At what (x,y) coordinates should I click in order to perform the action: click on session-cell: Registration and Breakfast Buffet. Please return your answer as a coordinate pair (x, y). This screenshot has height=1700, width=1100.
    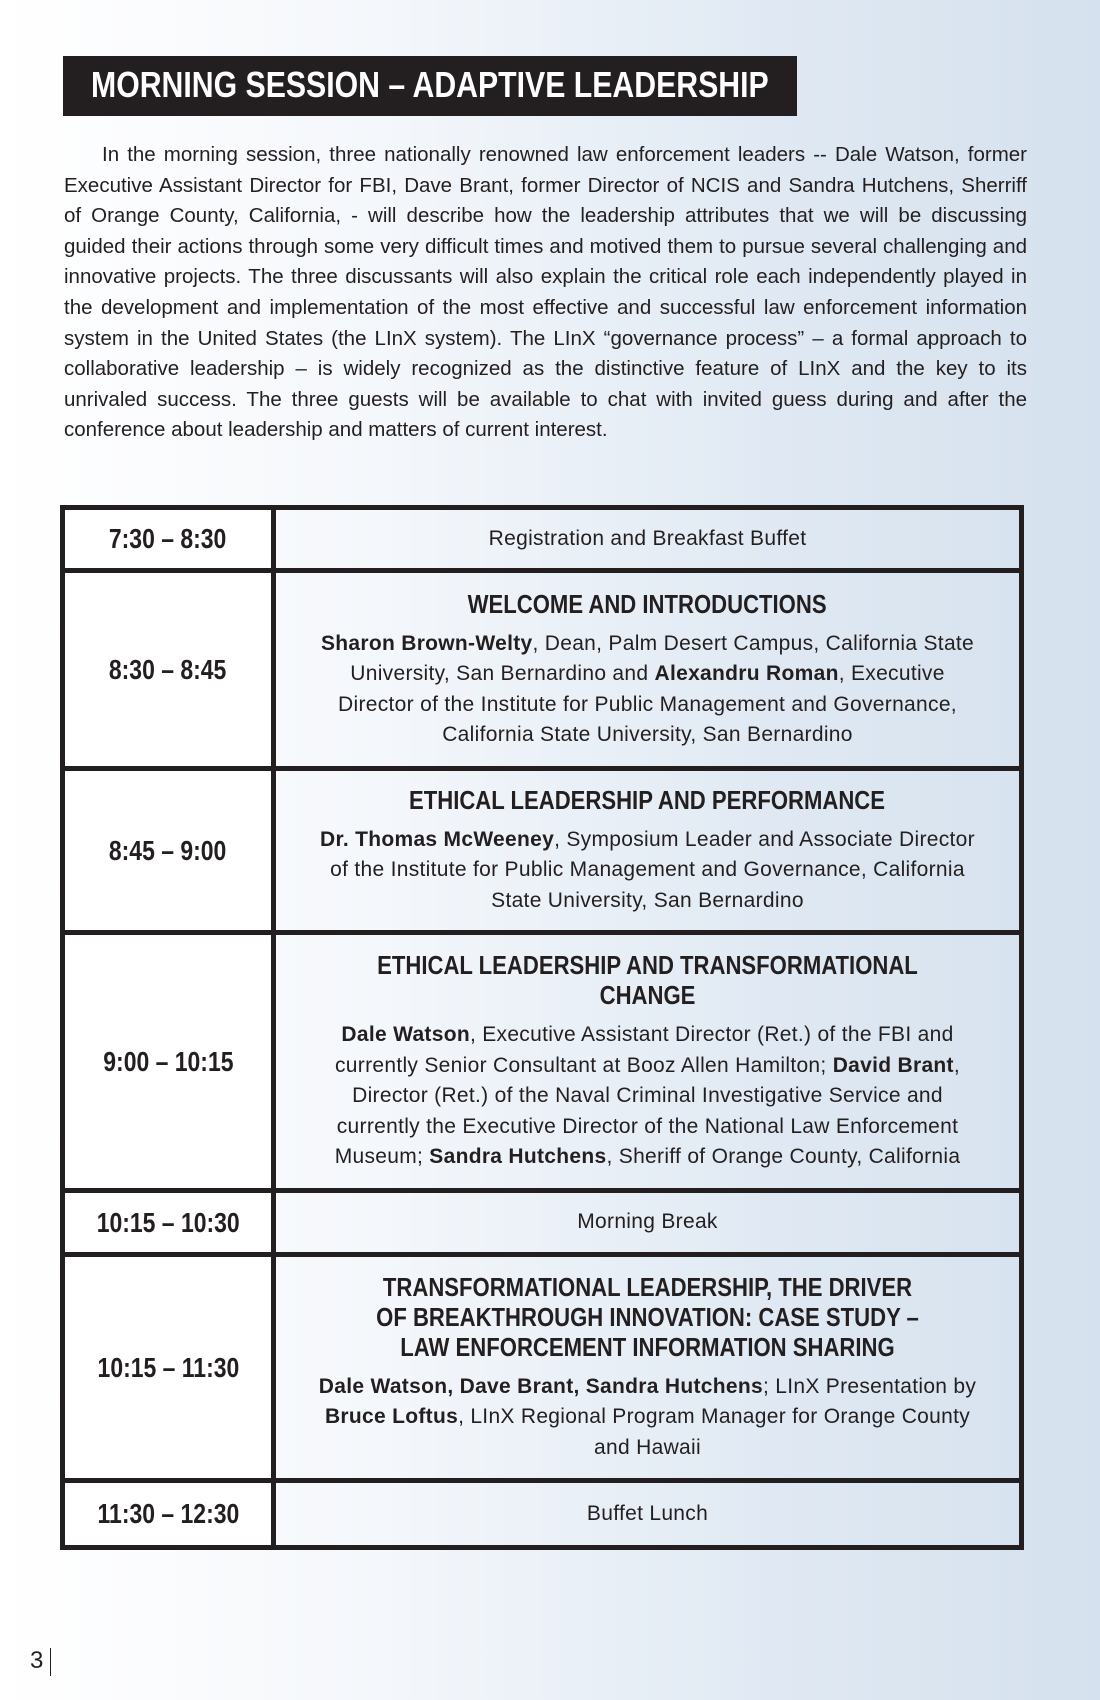
    Looking at the image, I should click on (647, 539).